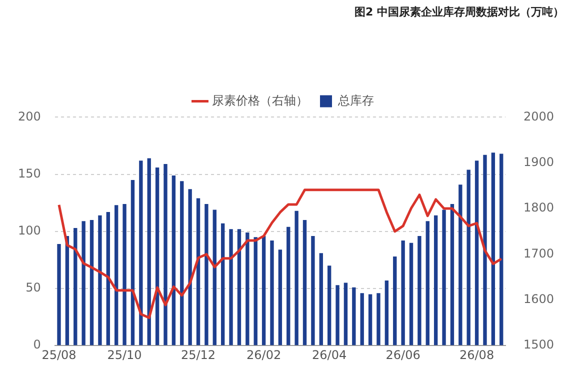 The width and height of the screenshot is (572, 370). Describe the element at coordinates (355, 100) in the screenshot. I see `legend-label: 总库存` at that location.